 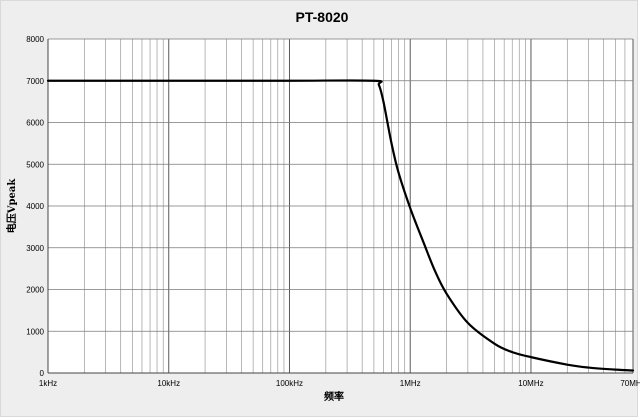 What do you see at coordinates (35, 39) in the screenshot?
I see `y-tick-label: 8000` at bounding box center [35, 39].